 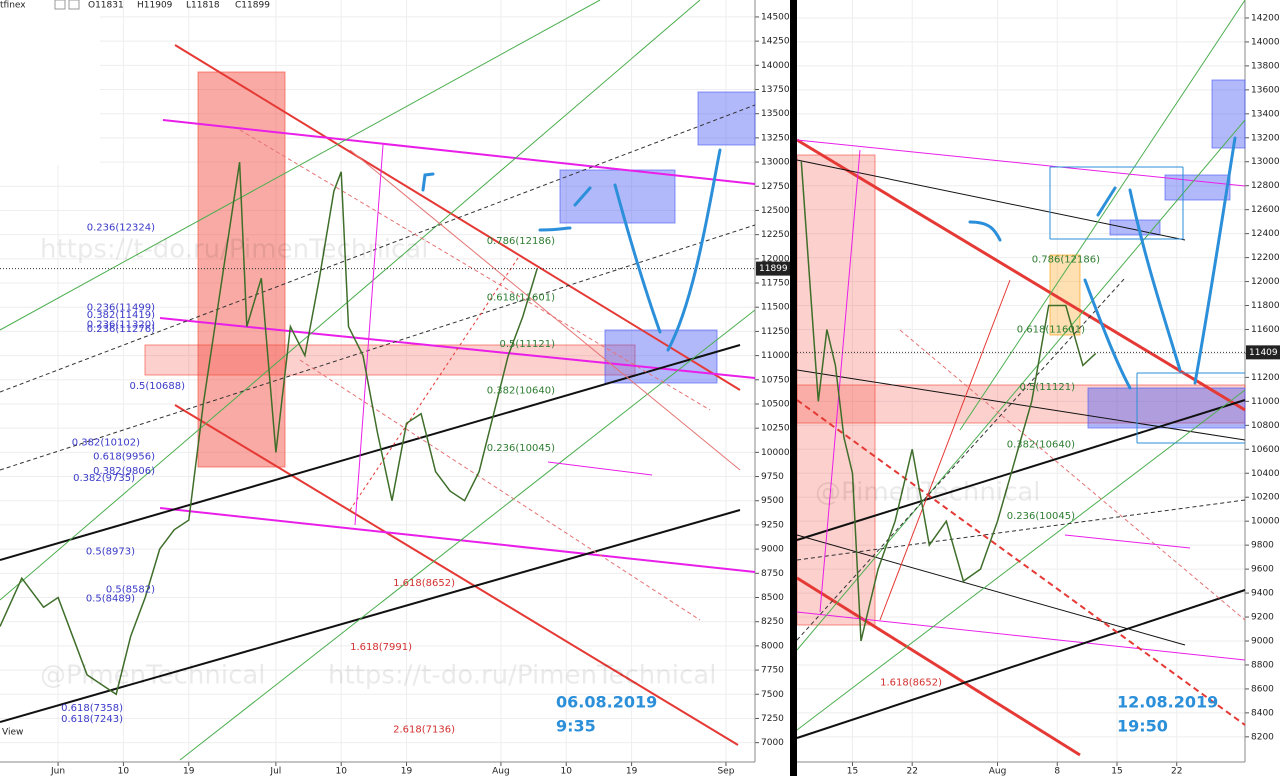 I want to click on fib-label: 0.236(12324), so click(x=121, y=227).